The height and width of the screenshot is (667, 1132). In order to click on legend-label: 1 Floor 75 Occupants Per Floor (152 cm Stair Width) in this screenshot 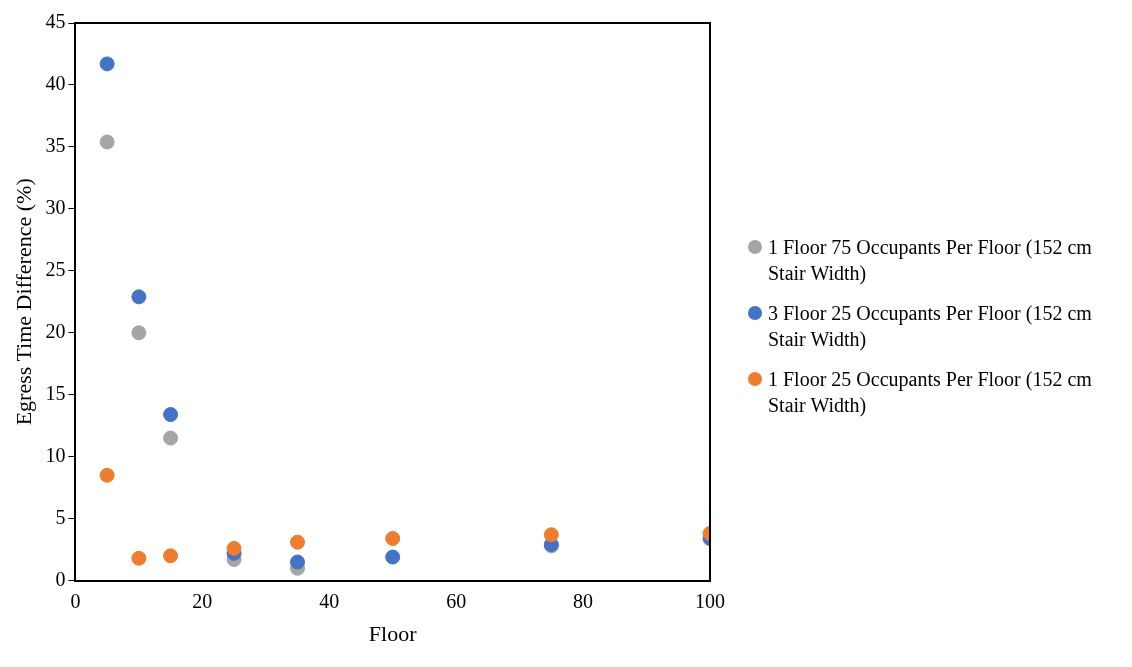, I will do `click(930, 260)`.